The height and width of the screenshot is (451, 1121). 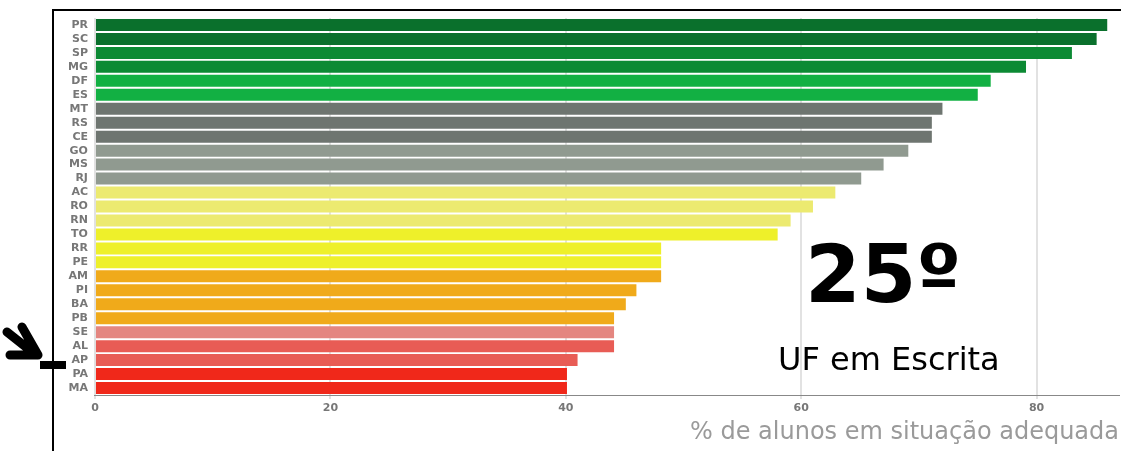 I want to click on y-tick-label: BA, so click(x=80, y=304).